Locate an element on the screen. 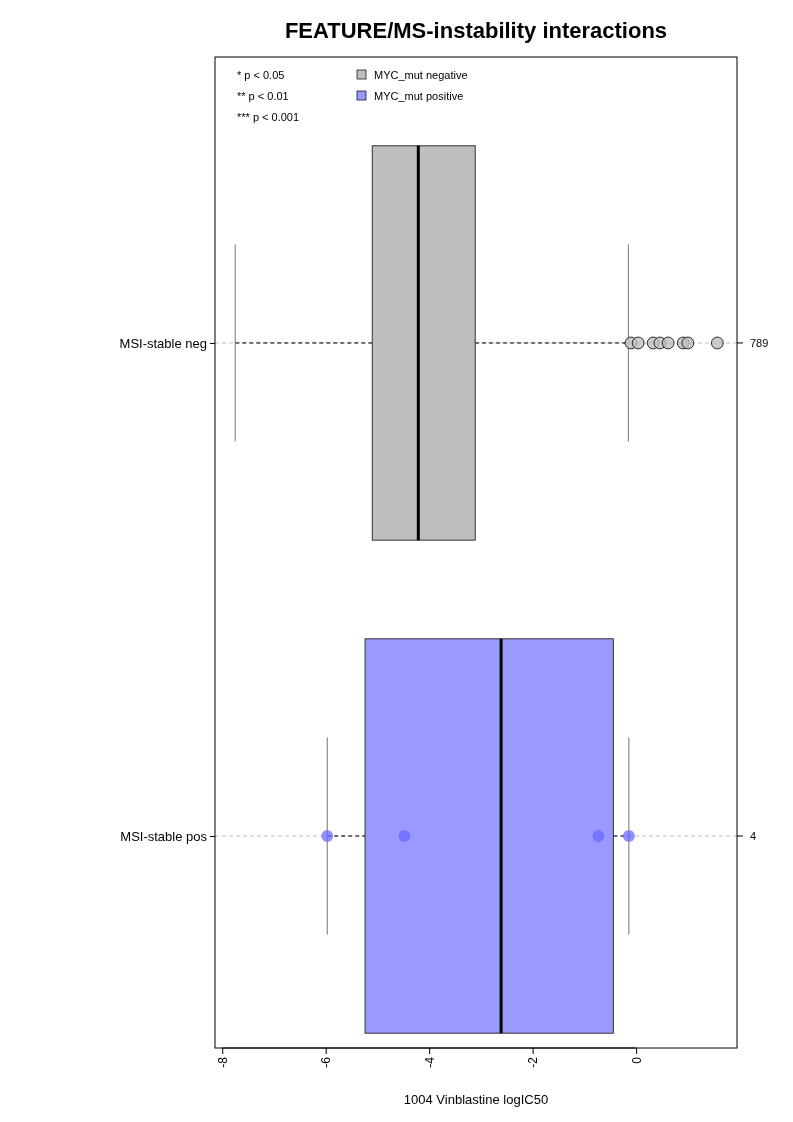 The image size is (793, 1122). text: 4 is located at coordinates (753, 835).